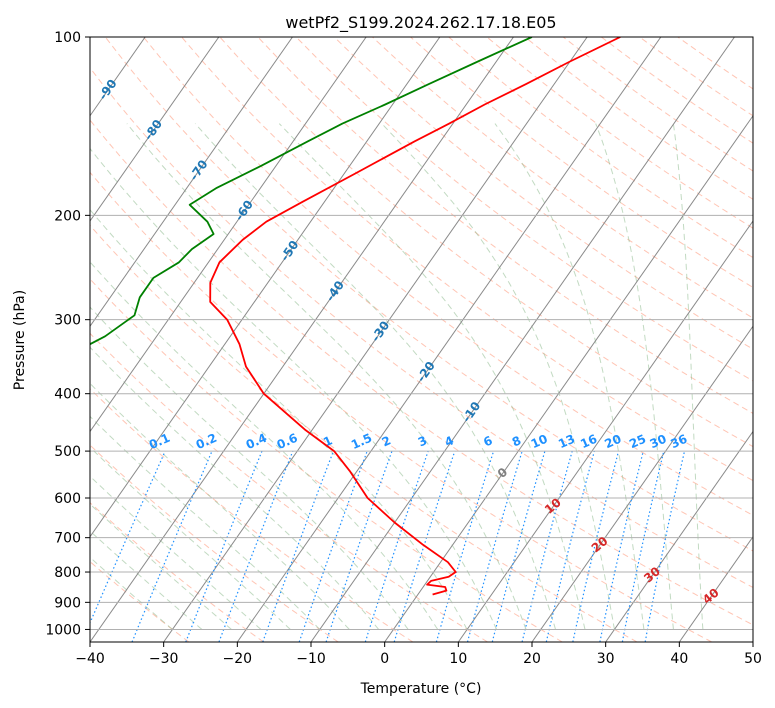 The height and width of the screenshot is (708, 775). Describe the element at coordinates (606, 659) in the screenshot. I see `x-tick-label: 30` at that location.